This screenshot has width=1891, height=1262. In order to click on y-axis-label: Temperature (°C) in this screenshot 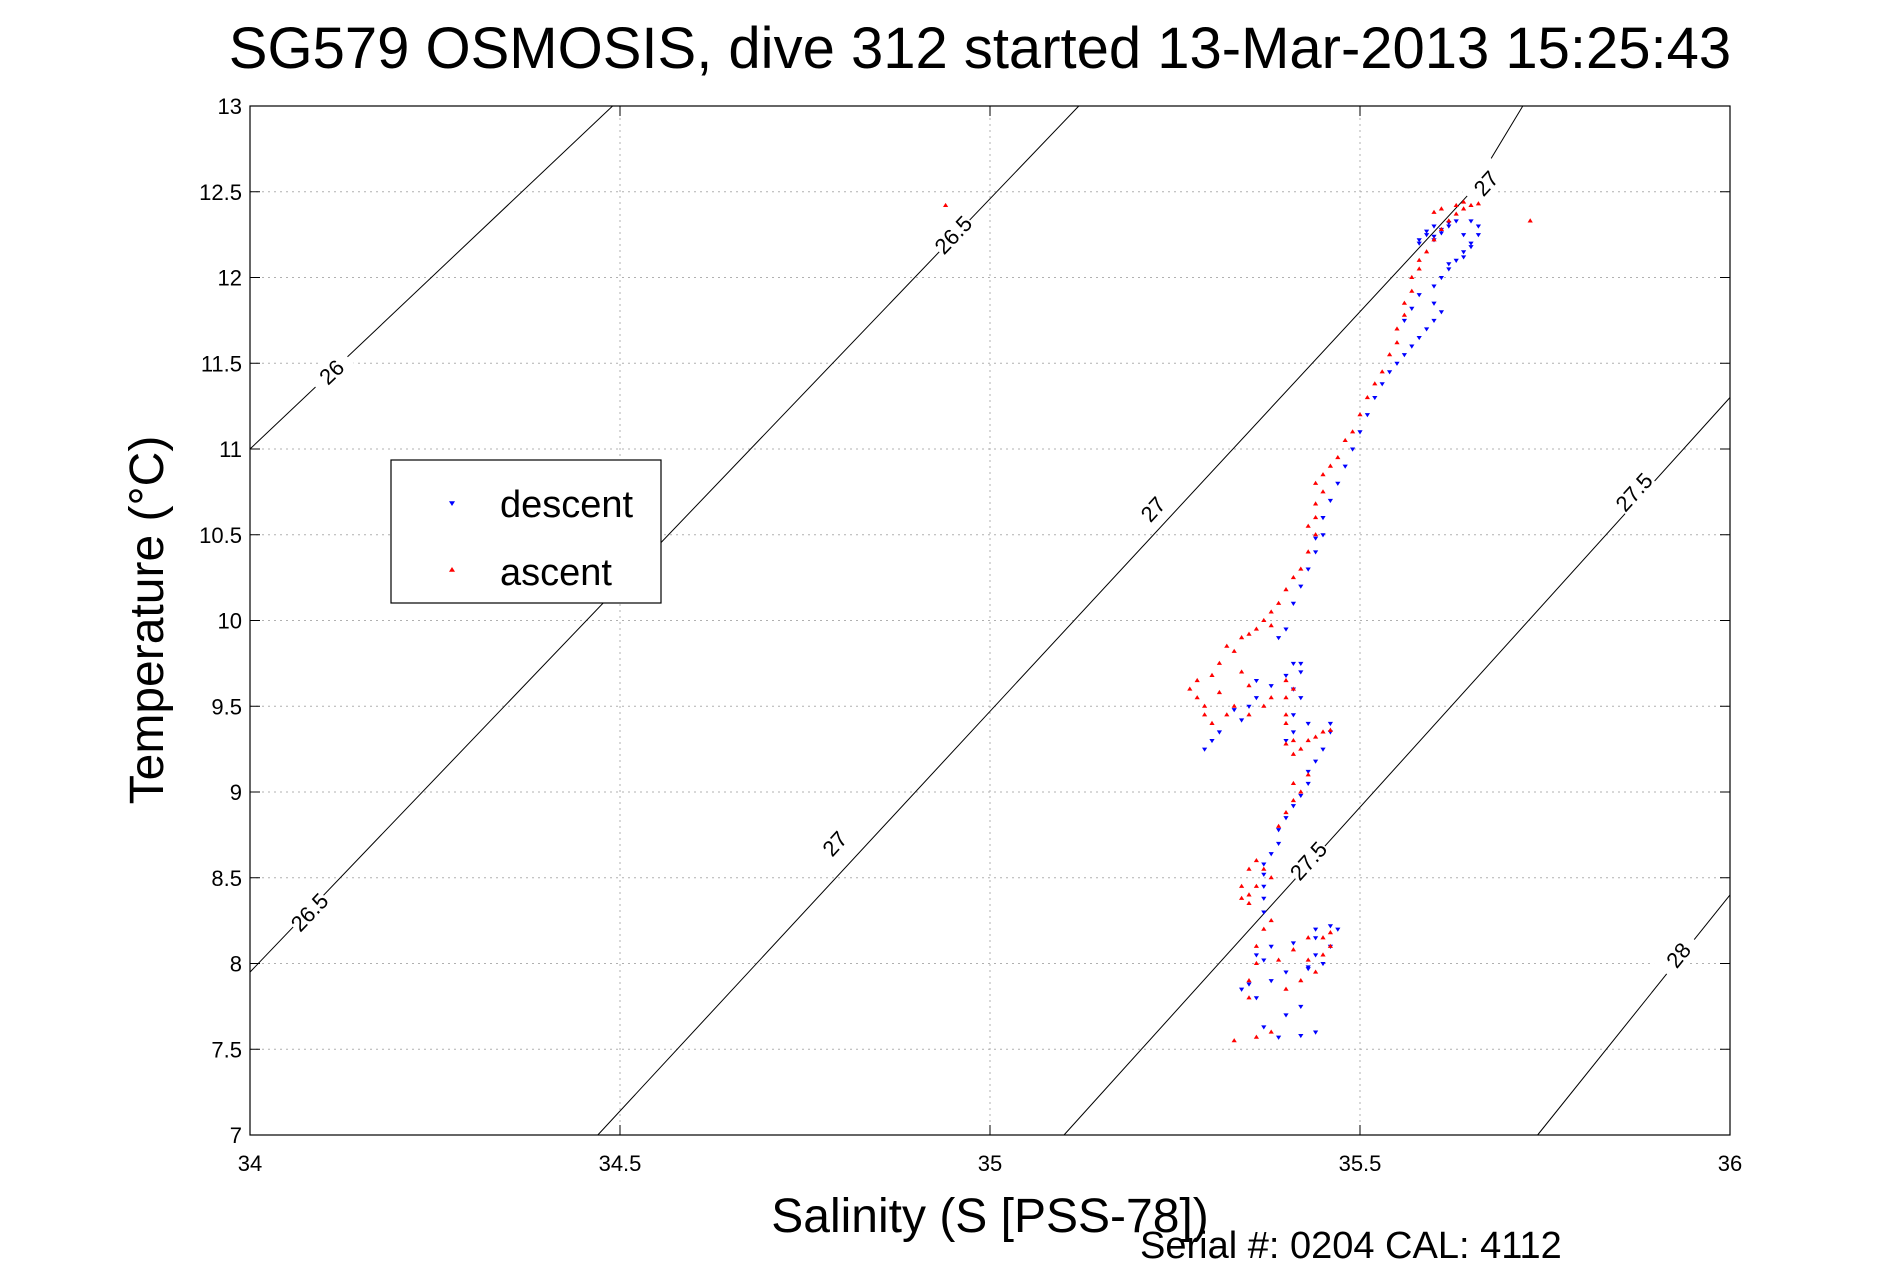, I will do `click(147, 620)`.